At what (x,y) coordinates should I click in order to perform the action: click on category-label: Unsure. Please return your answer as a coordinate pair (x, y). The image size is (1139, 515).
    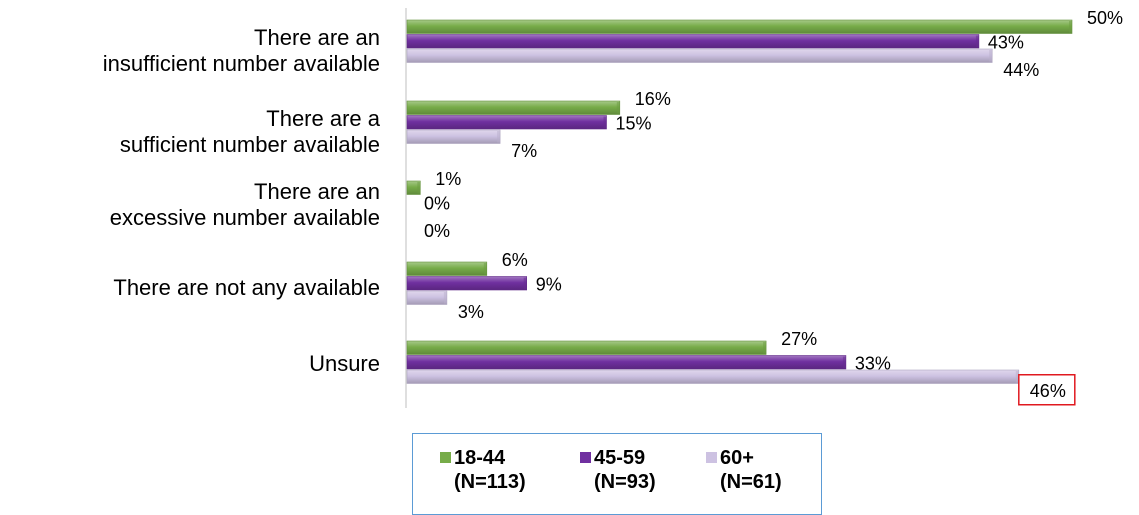
    Looking at the image, I should click on (344, 363).